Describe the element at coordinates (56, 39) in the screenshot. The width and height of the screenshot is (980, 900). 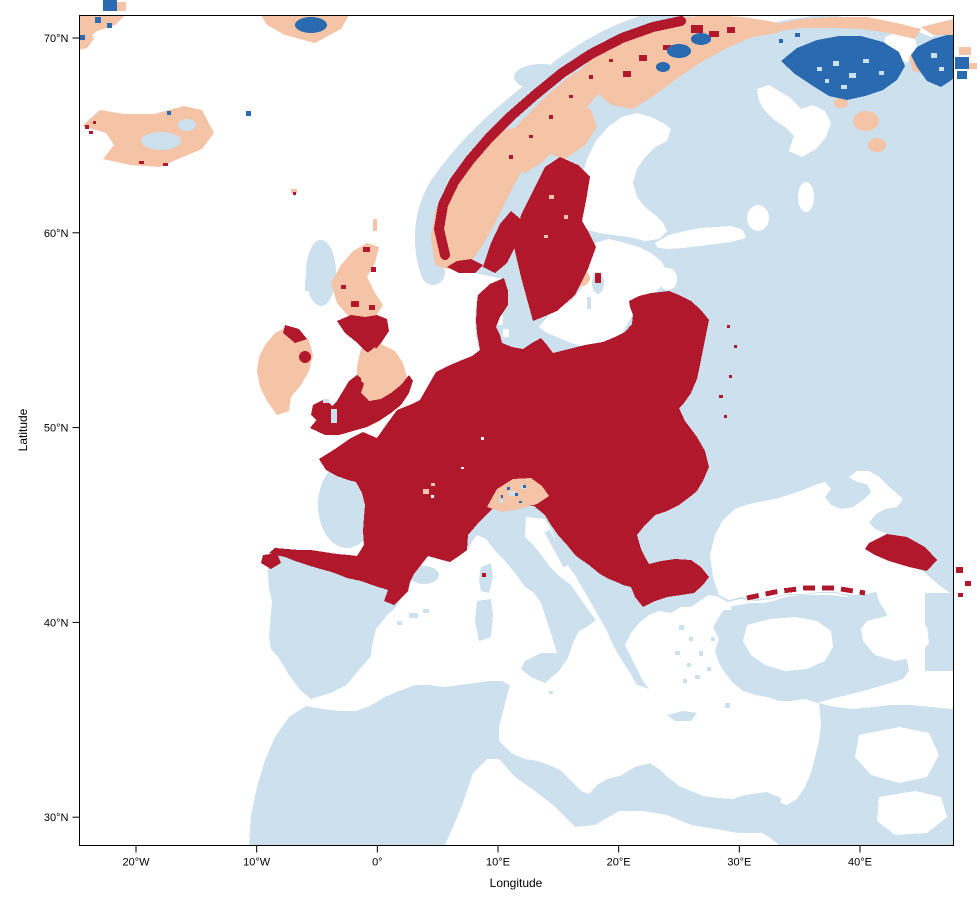
I see `y-tick-label: 70°N` at that location.